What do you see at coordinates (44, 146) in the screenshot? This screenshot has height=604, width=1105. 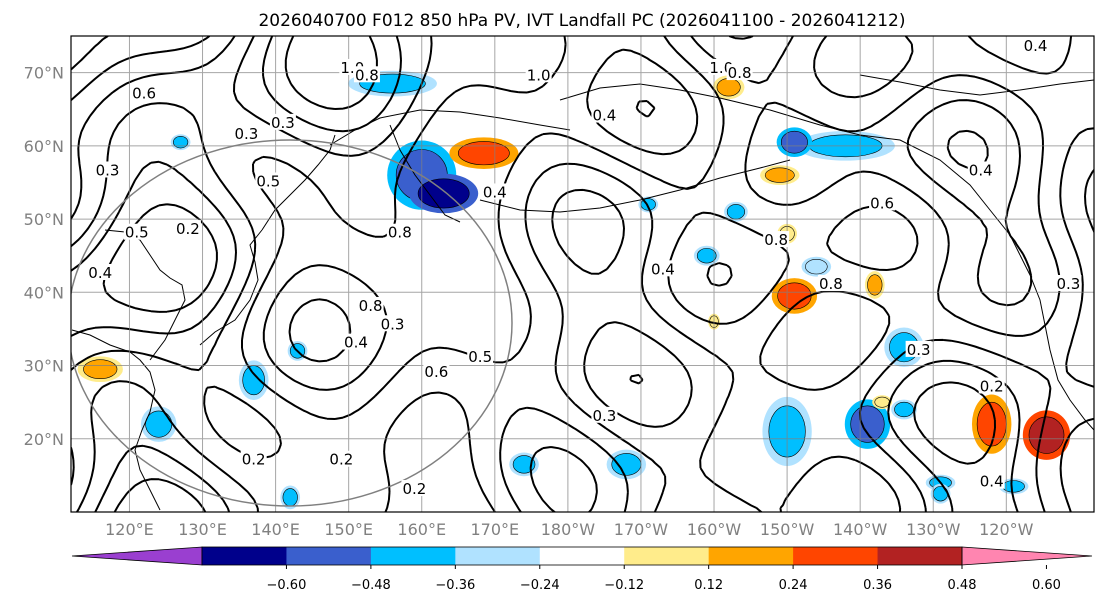 I see `latitude-tick-label: 60°N` at bounding box center [44, 146].